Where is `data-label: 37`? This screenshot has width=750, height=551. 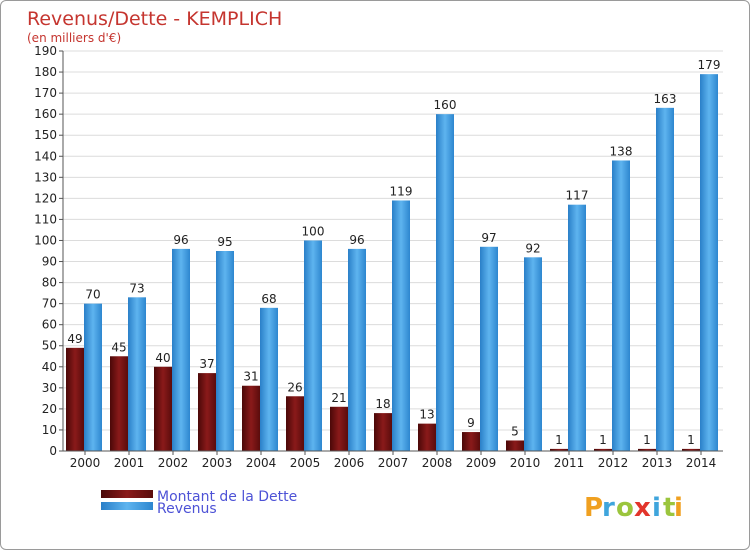
data-label: 37 is located at coordinates (206, 364).